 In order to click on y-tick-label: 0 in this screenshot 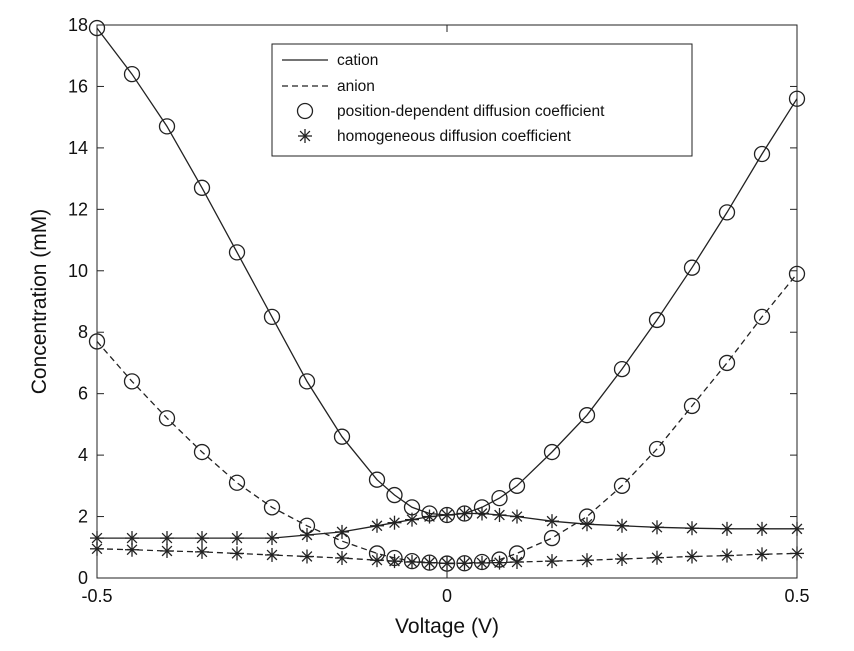, I will do `click(83, 578)`.